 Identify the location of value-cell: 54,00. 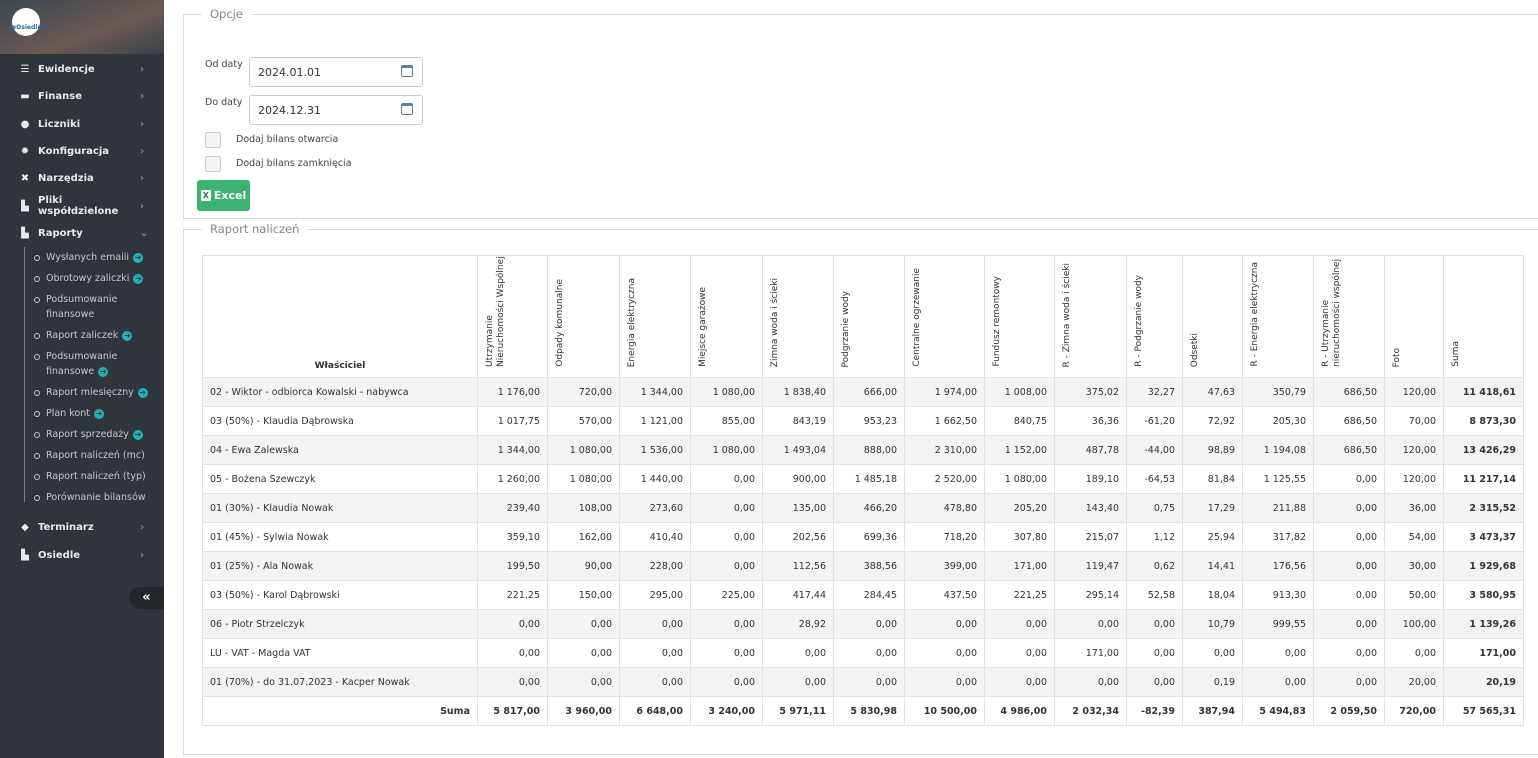
(1414, 537).